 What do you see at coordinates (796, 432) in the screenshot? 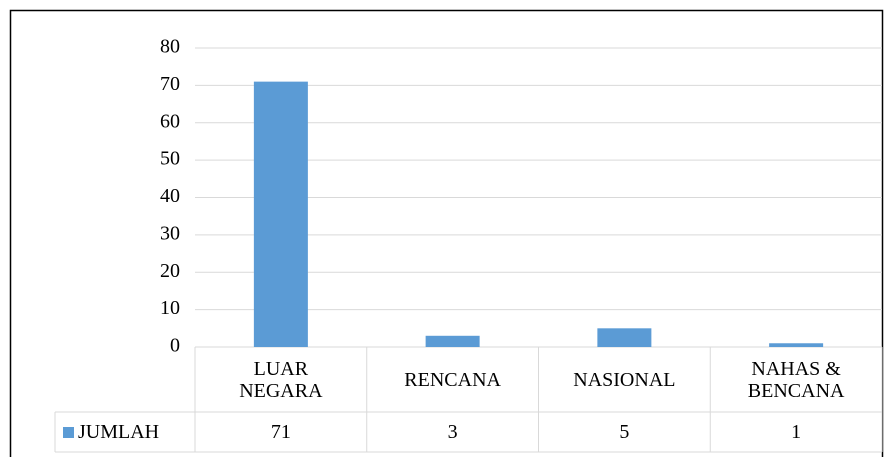
I see `table-value: 1` at bounding box center [796, 432].